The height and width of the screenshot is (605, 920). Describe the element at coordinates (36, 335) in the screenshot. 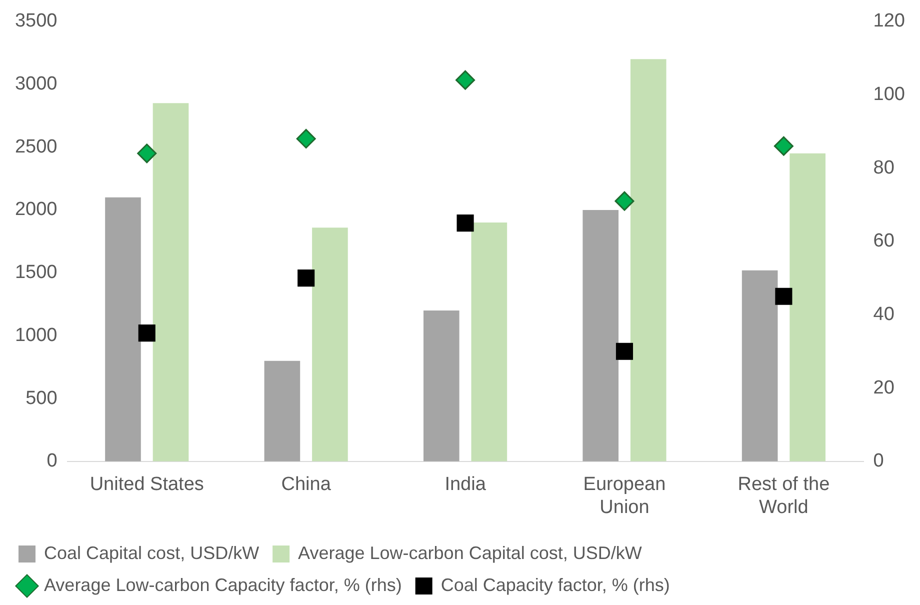

I see `y-tick-label: 1000` at that location.